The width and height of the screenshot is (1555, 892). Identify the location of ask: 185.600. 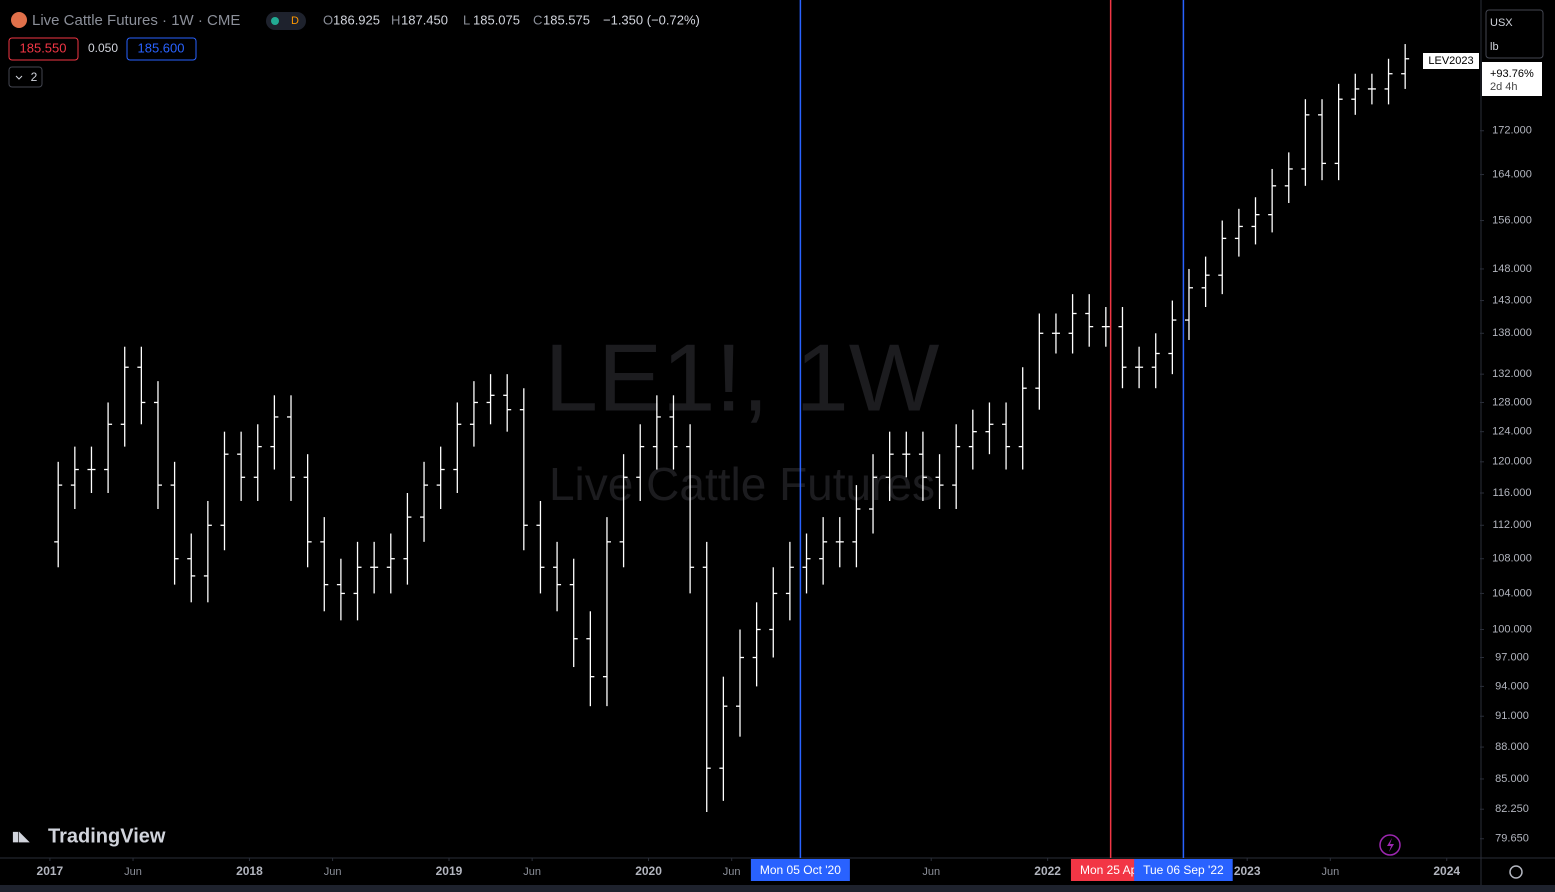
(161, 47).